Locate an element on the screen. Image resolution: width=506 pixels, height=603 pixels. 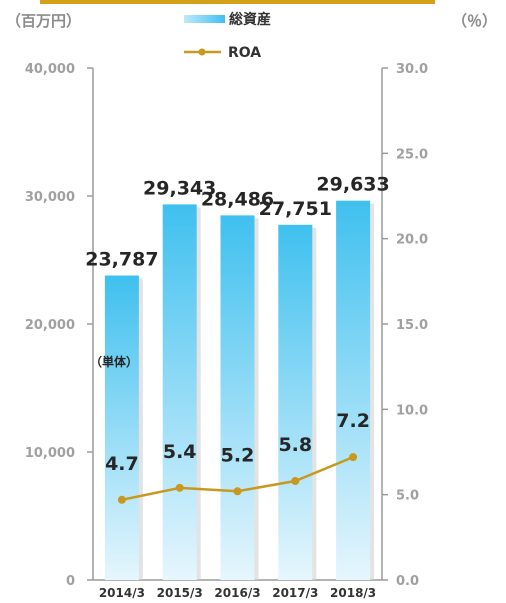
left-axis-ticks: 0 10,000 20,000 30,000 40,000 is located at coordinates (59, 325).